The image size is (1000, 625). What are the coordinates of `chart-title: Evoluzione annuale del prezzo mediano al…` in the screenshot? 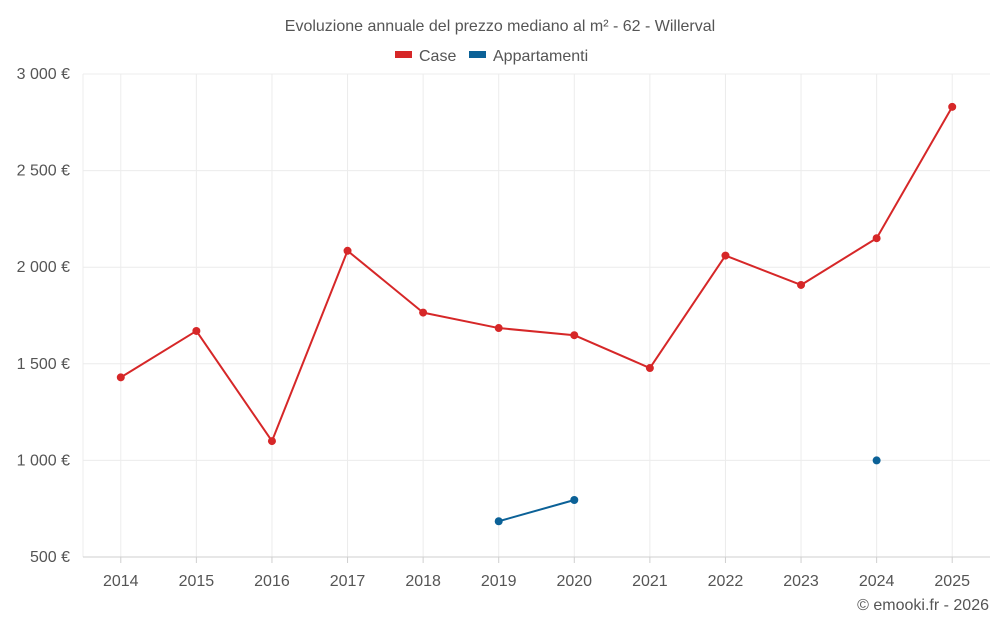 It's located at (500, 26).